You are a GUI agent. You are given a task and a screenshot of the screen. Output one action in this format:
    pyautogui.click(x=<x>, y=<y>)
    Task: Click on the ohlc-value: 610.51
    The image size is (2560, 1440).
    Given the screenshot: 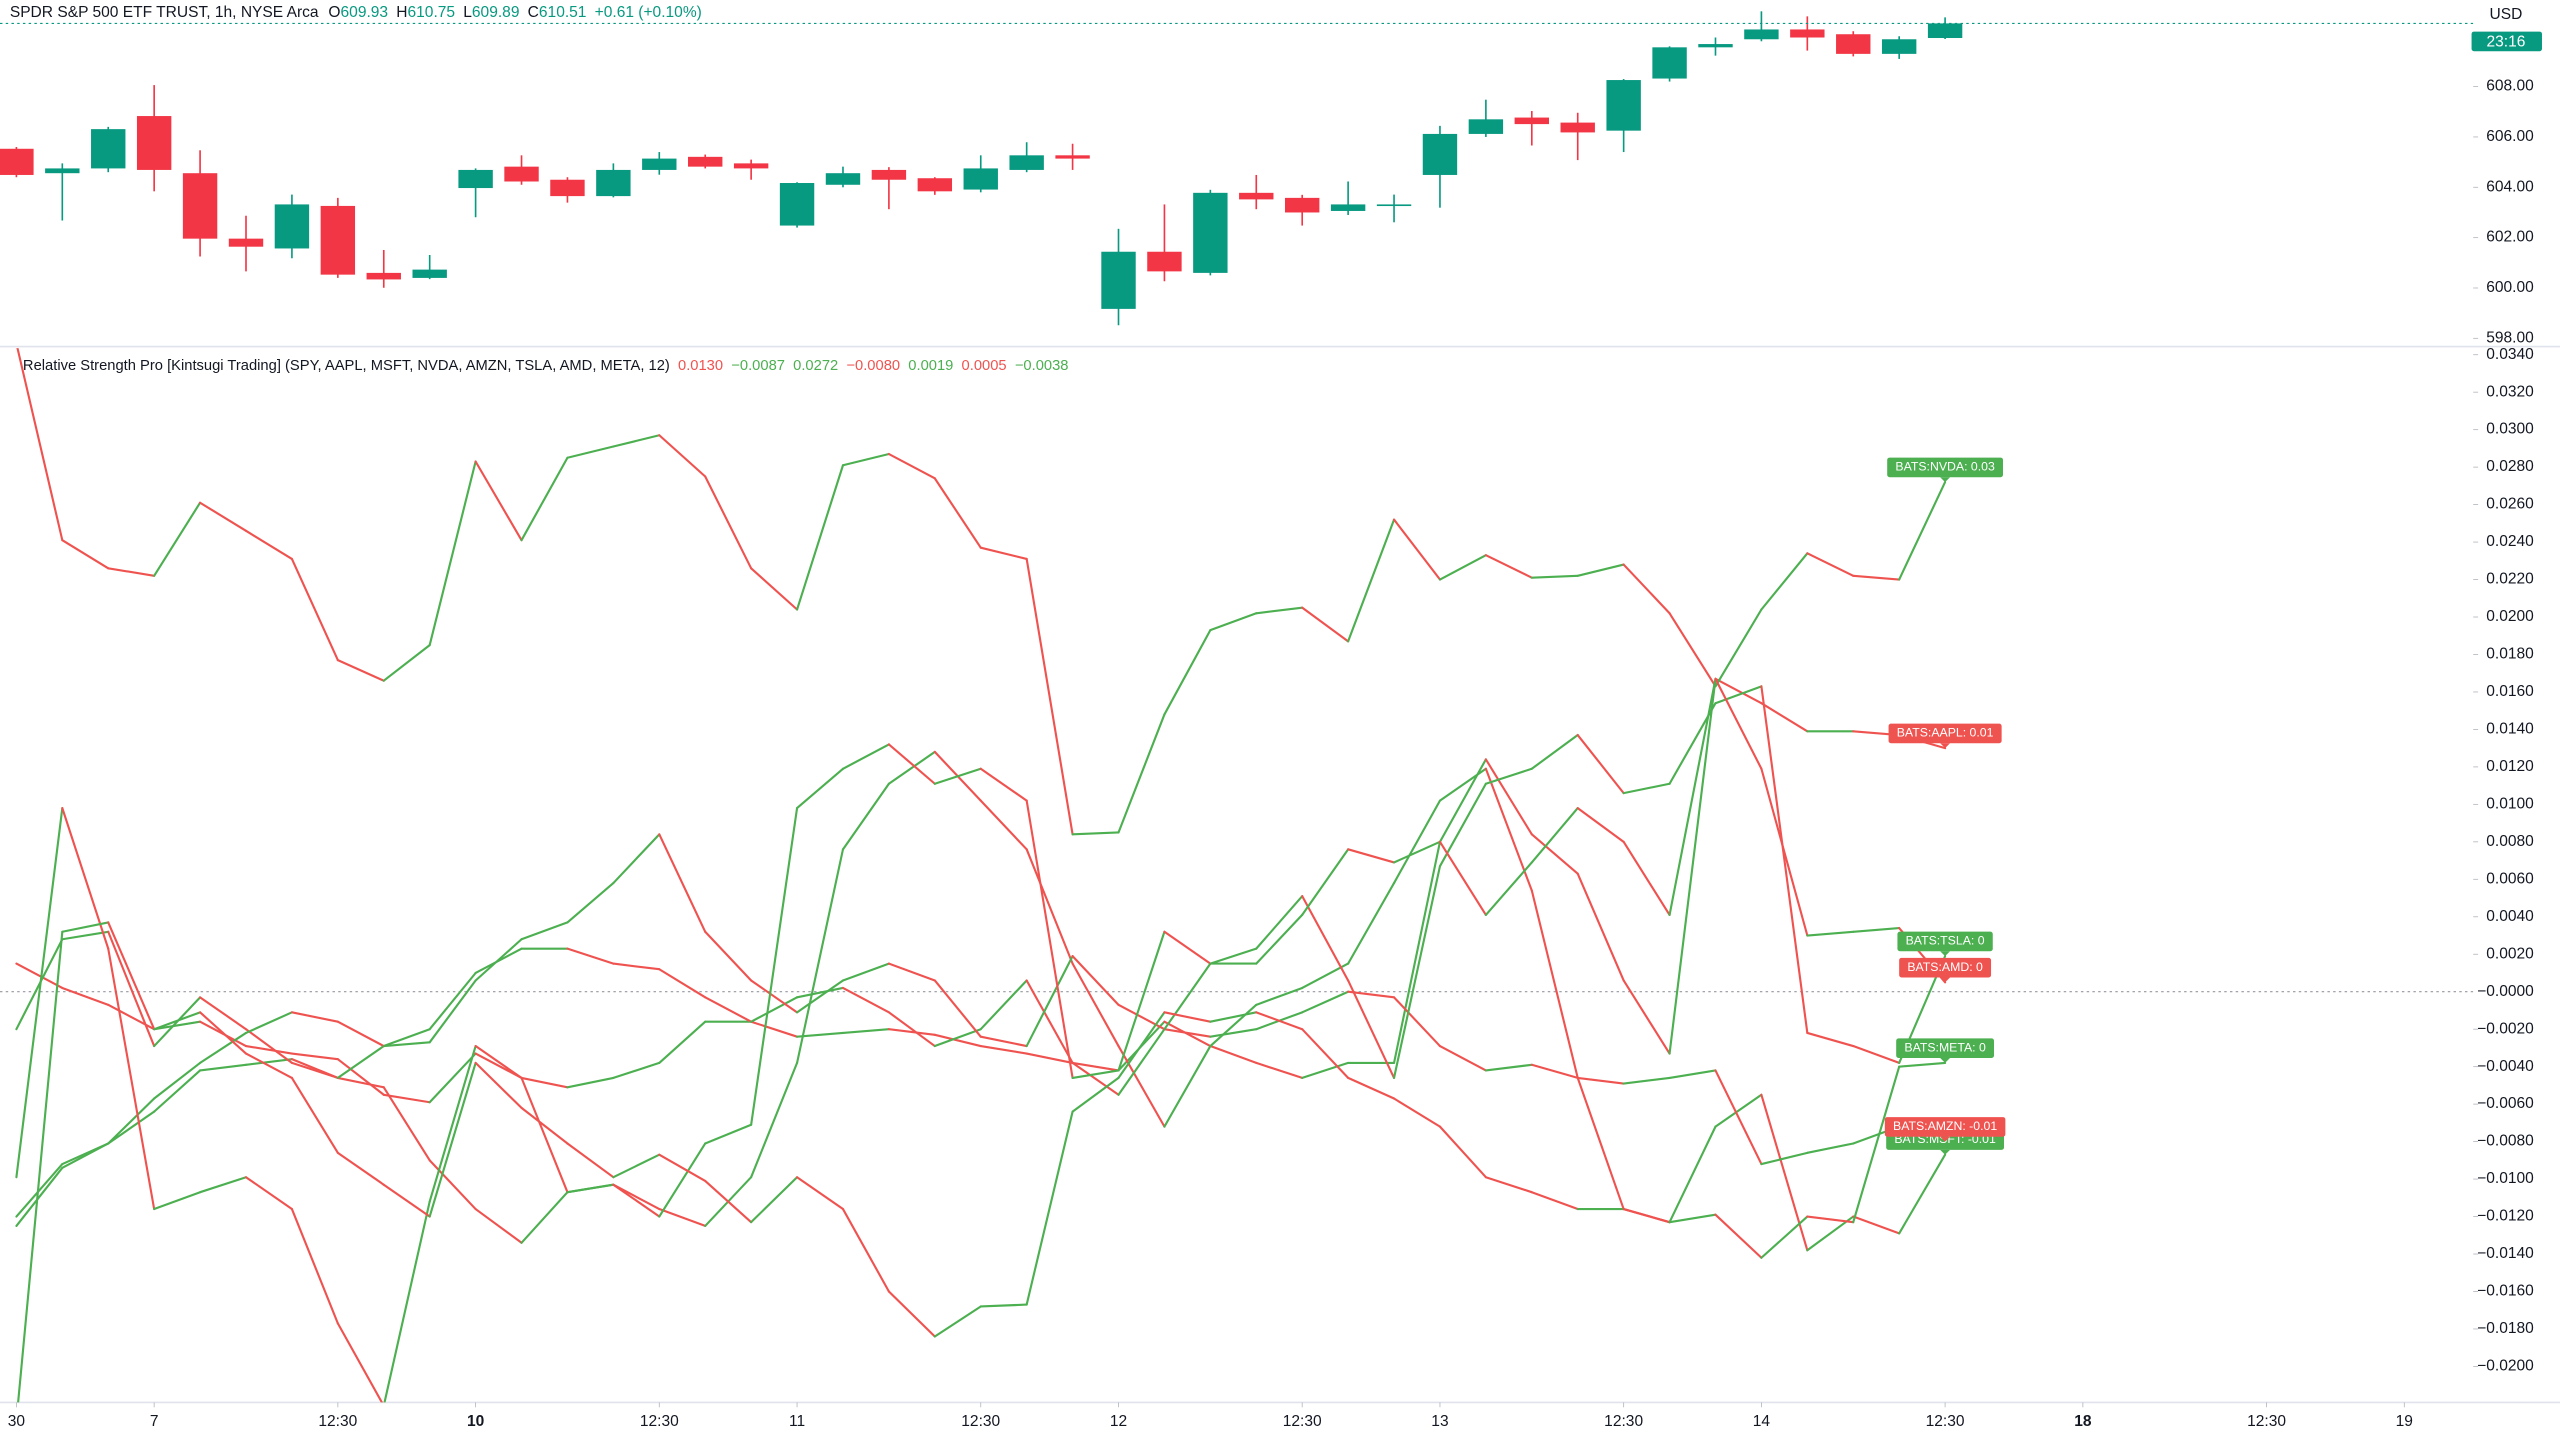 What is the action you would take?
    pyautogui.click(x=563, y=12)
    